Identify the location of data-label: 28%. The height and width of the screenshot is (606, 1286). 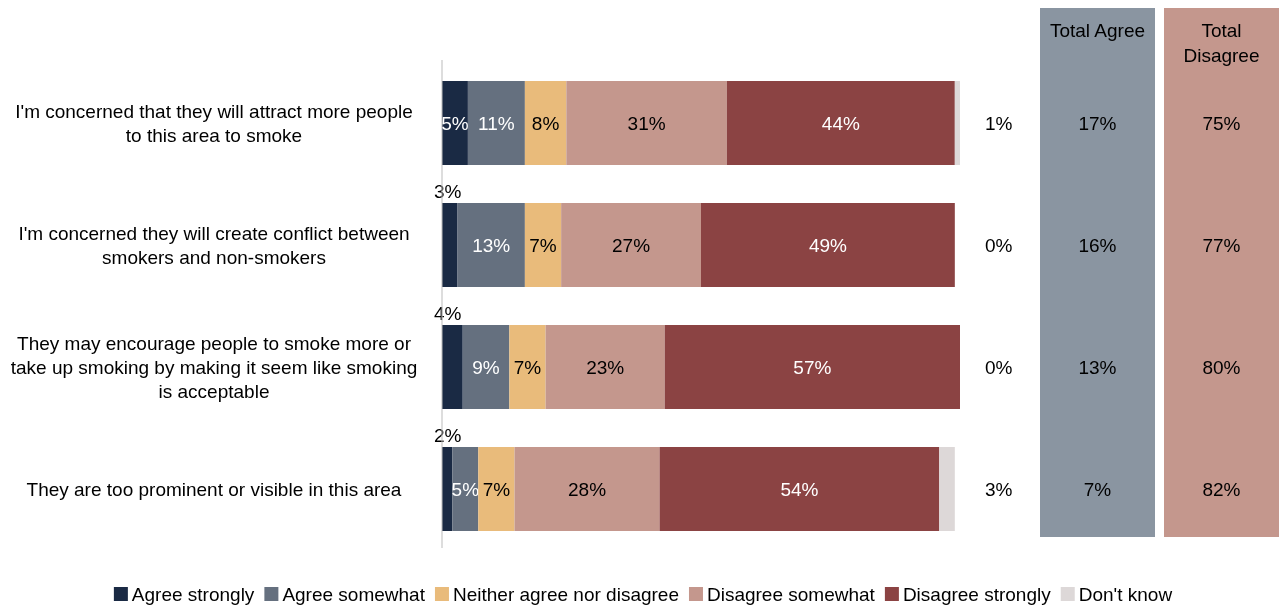
(587, 489).